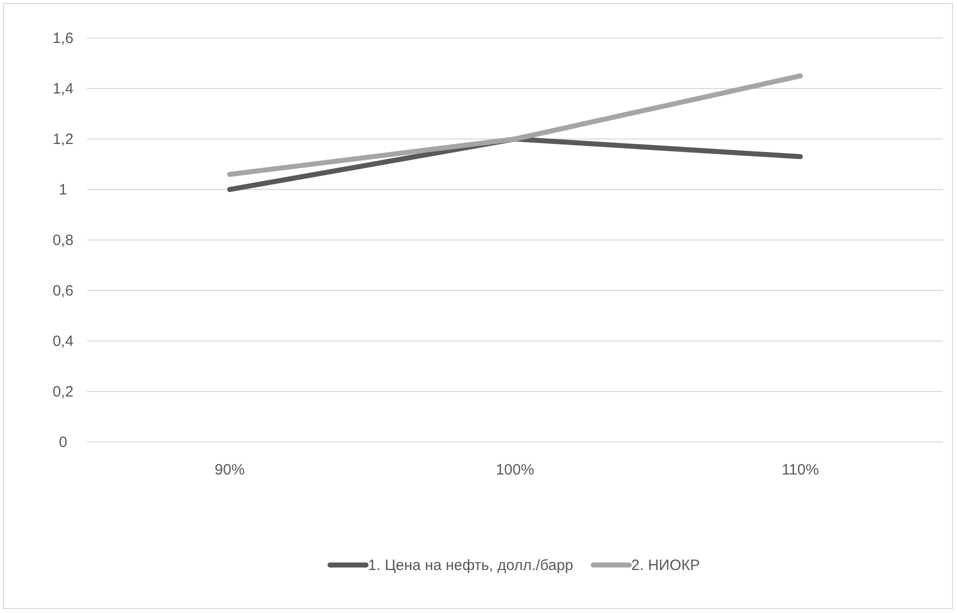 This screenshot has height=613, width=957. Describe the element at coordinates (515, 470) in the screenshot. I see `x-tick-label: 100%` at that location.